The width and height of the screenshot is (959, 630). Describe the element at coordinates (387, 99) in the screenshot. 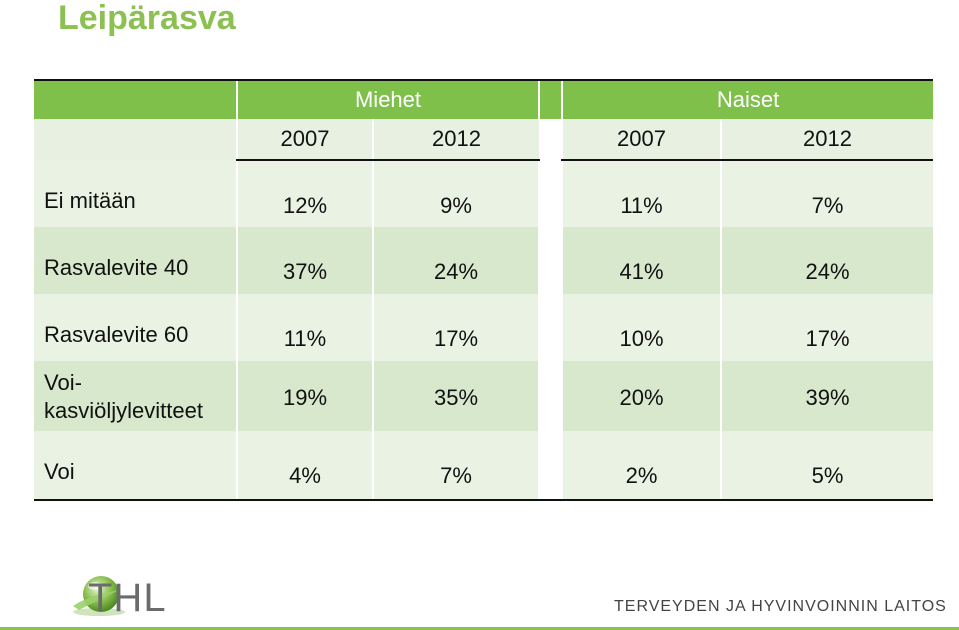

I see `group-header-men: Miehet` at that location.